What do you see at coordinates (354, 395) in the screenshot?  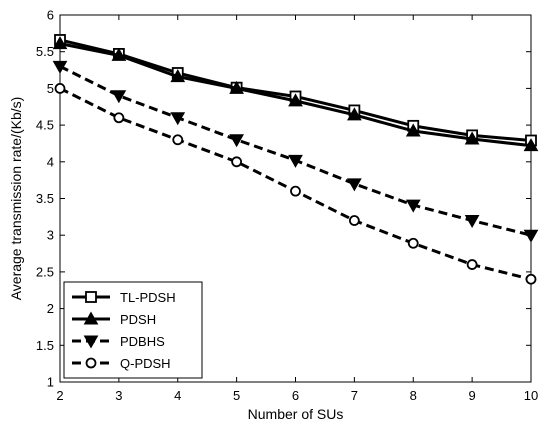 I see `x-tick-label: 7` at bounding box center [354, 395].